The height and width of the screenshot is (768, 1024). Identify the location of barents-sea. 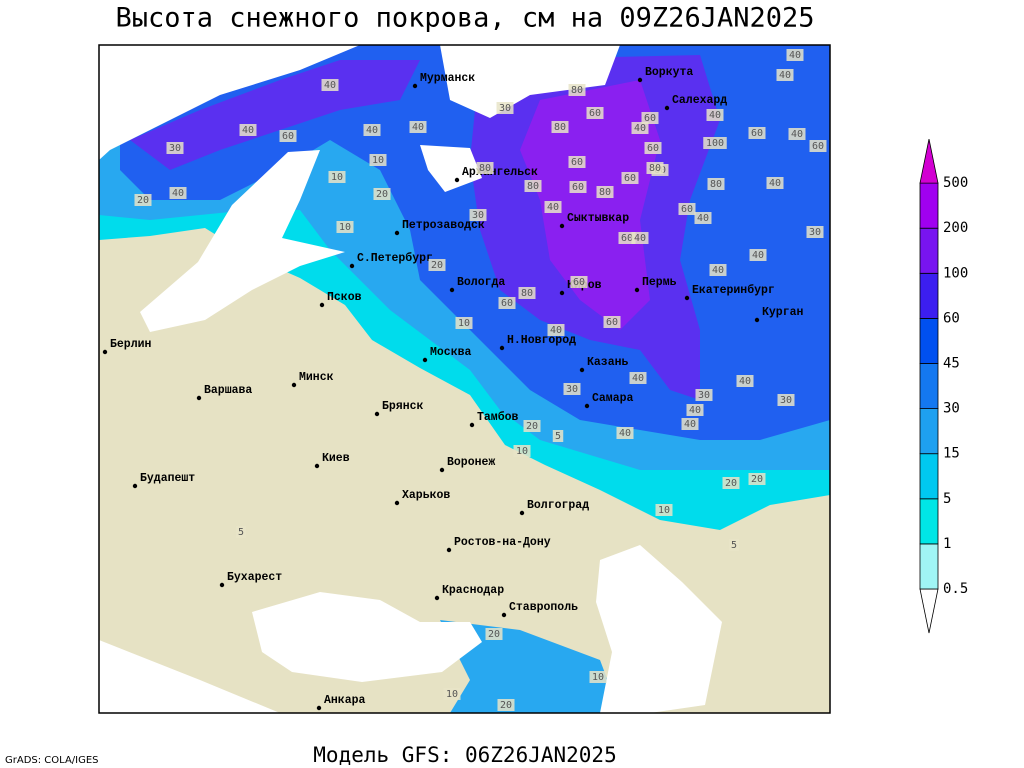
(530, 81).